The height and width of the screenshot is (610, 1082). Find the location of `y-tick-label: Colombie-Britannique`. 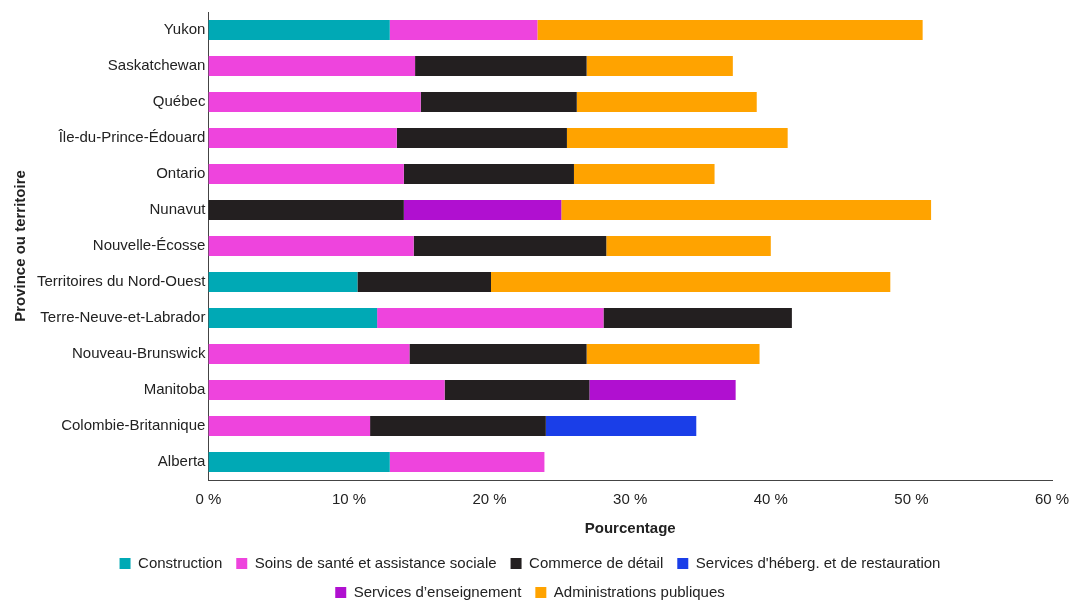

y-tick-label: Colombie-Britannique is located at coordinates (133, 425).